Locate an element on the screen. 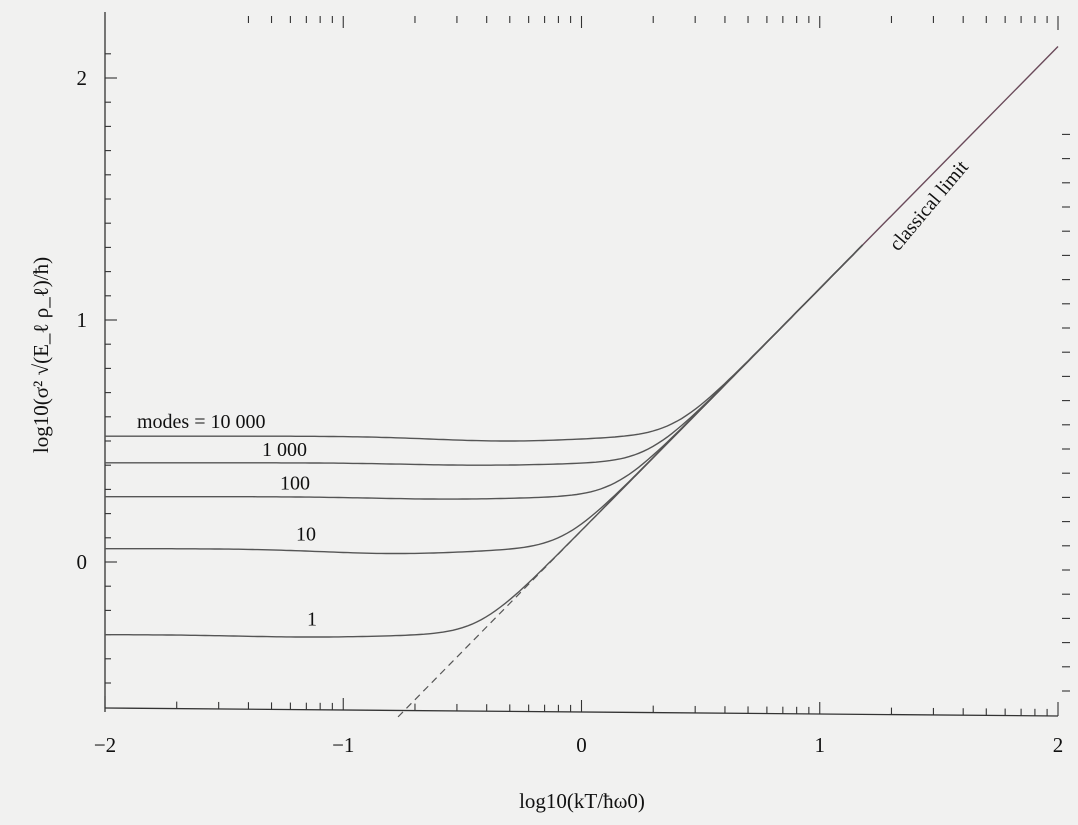  x-tick-label: 0 is located at coordinates (581, 745).